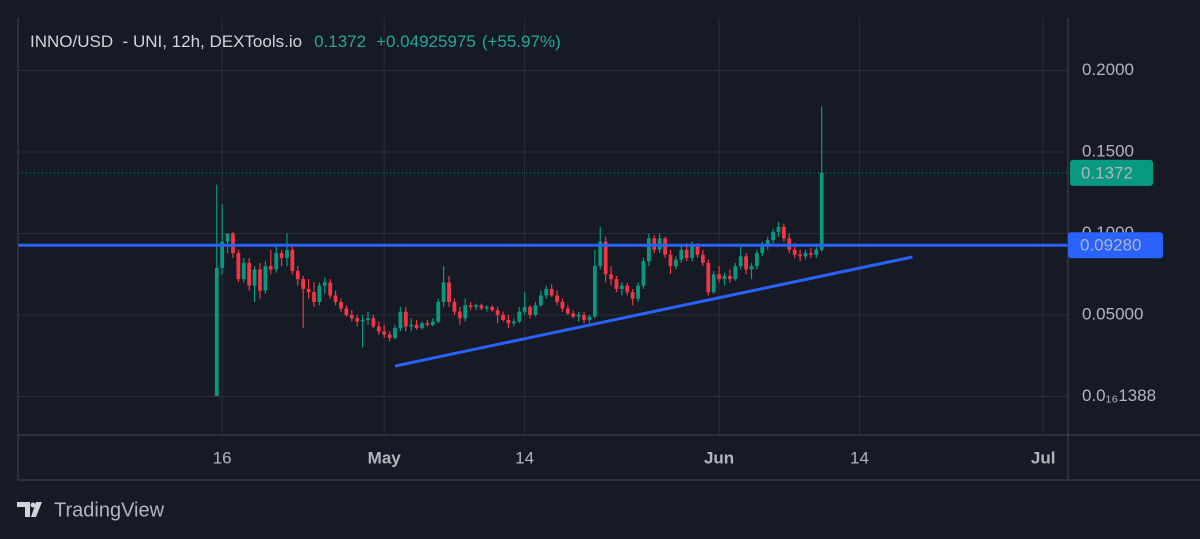 This screenshot has height=539, width=1200. What do you see at coordinates (1110, 245) in the screenshot?
I see `level-price-label: 0.09280` at bounding box center [1110, 245].